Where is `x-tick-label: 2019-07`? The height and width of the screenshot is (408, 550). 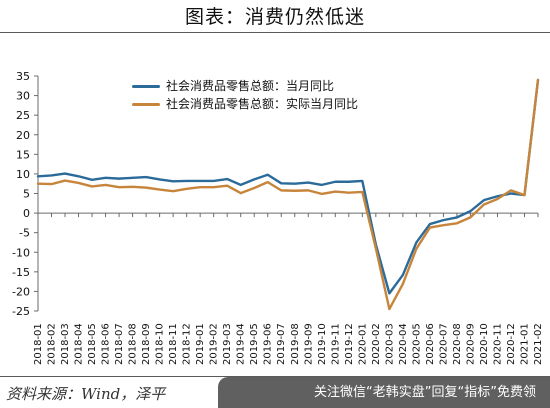
x-tick-label: 2019-07 is located at coordinates (281, 344).